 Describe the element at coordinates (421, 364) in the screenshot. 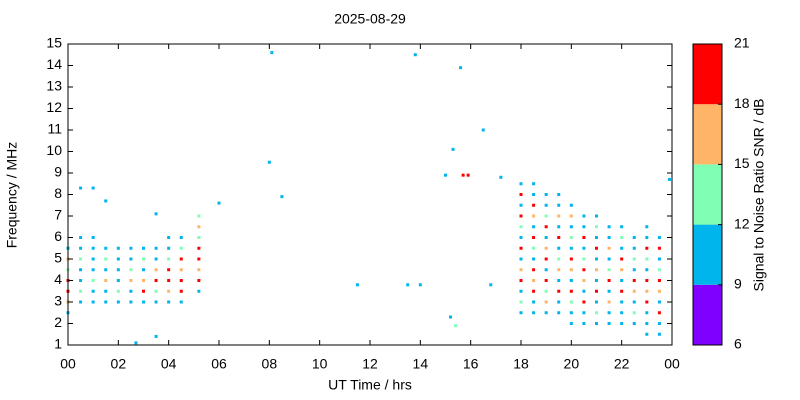

I see `x-tick-label: 14` at that location.